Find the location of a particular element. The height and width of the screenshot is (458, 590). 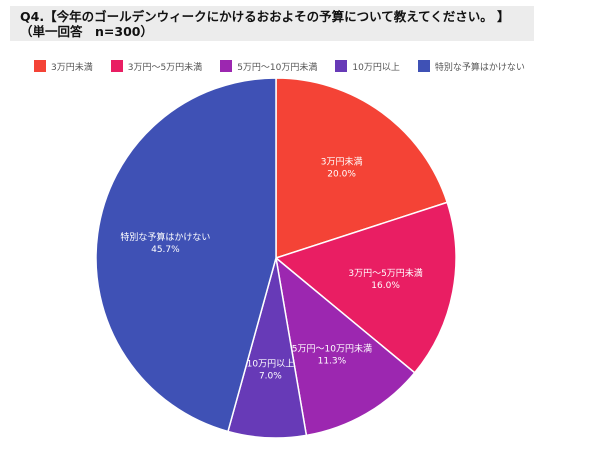

slice-value-label: 20.0% is located at coordinates (341, 175).